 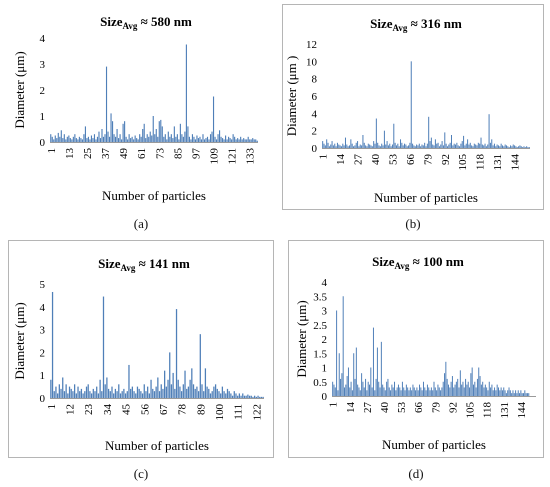 I want to click on x-tick-label: 67, so click(x=164, y=410).